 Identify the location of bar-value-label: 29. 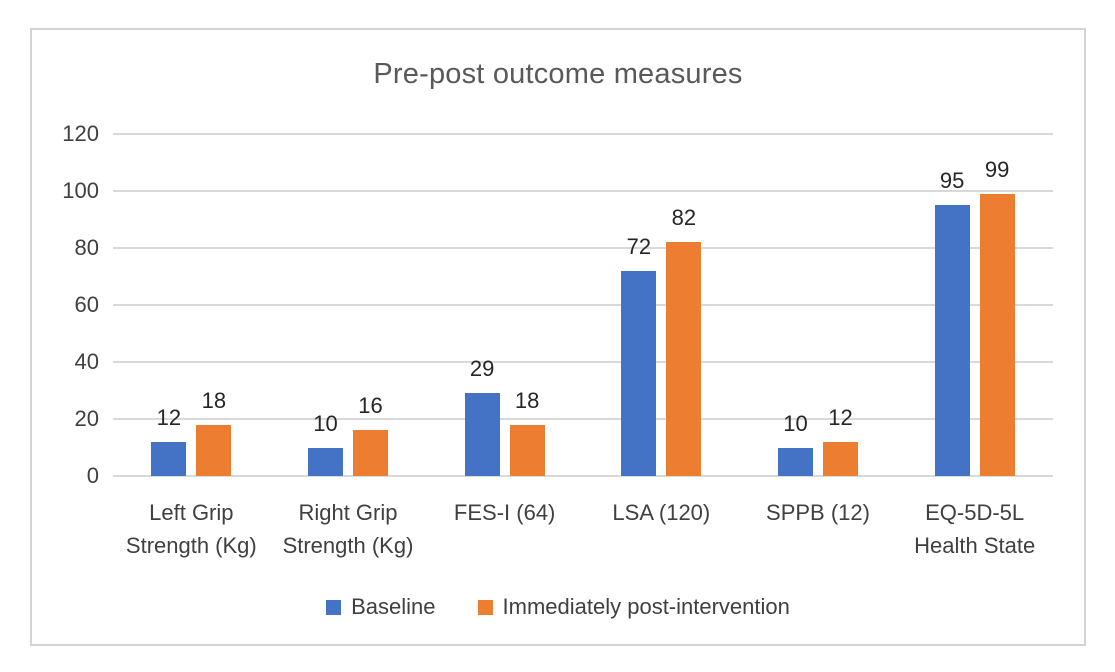
(482, 369).